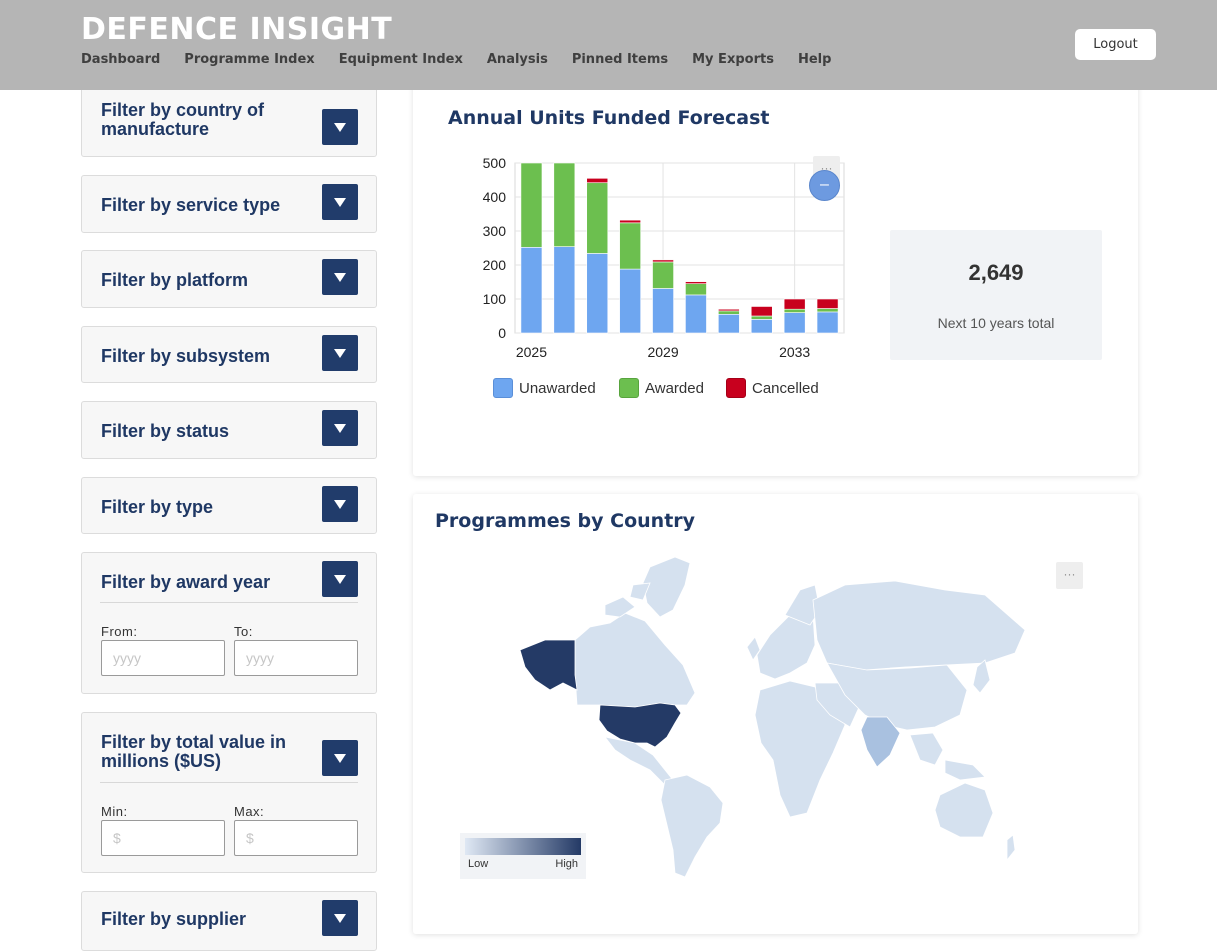 The height and width of the screenshot is (951, 1217). Describe the element at coordinates (163, 658) in the screenshot. I see `award-year-from-input` at that location.